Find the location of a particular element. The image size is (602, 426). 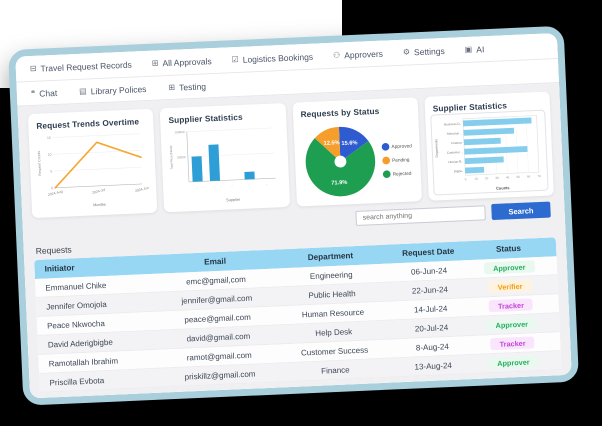

svg-text: 70 is located at coordinates (539, 176).